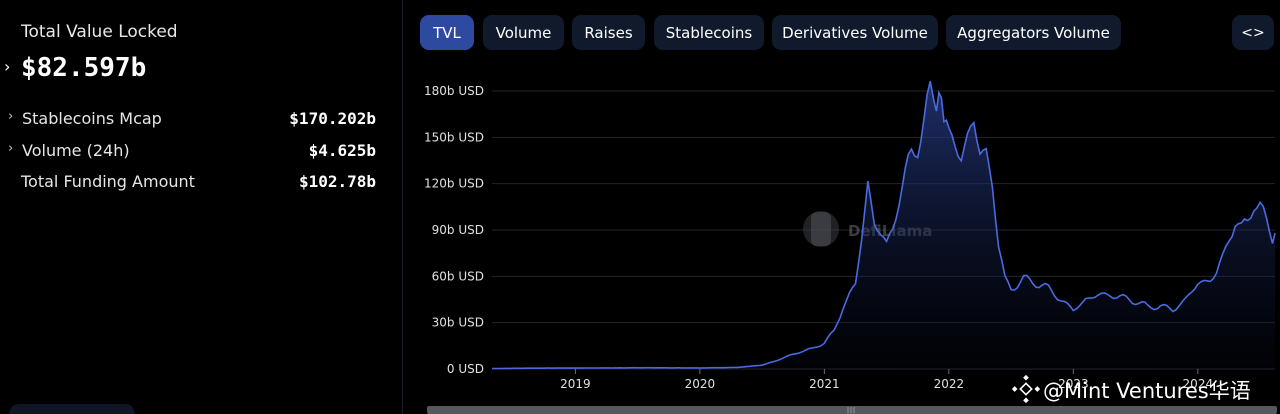  I want to click on y-tick-label: 180b USD, so click(454, 91).